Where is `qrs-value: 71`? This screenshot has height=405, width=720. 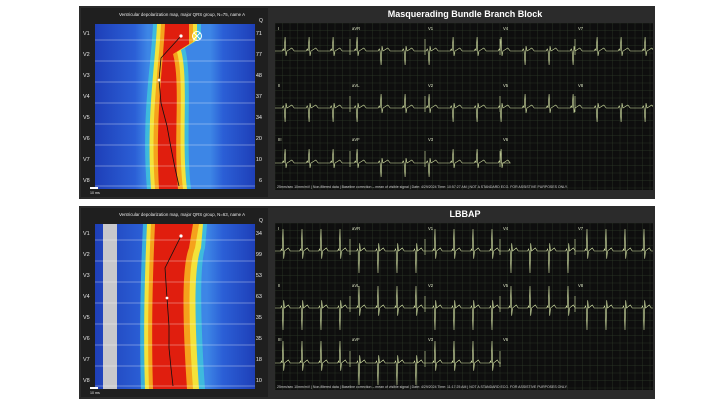
qrs-value: 71 is located at coordinates (258, 34).